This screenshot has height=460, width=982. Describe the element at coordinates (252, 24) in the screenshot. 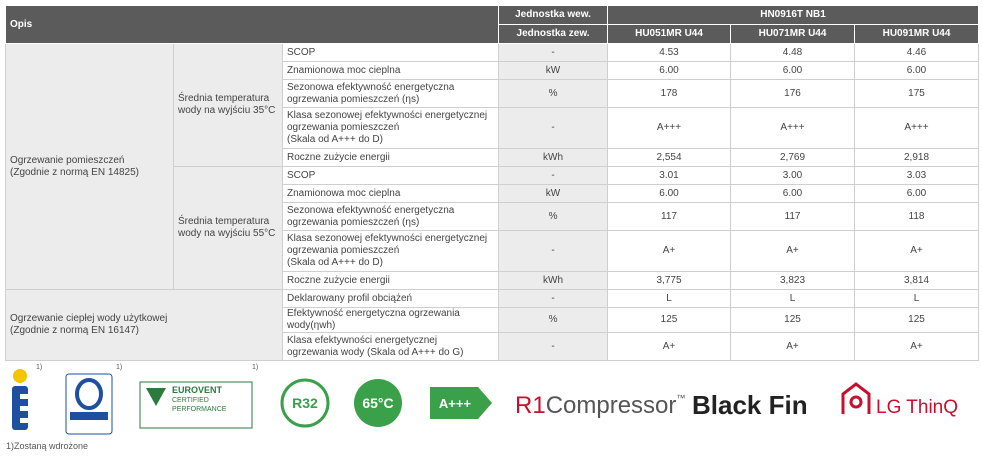

I see `header-opis: Opis` at that location.